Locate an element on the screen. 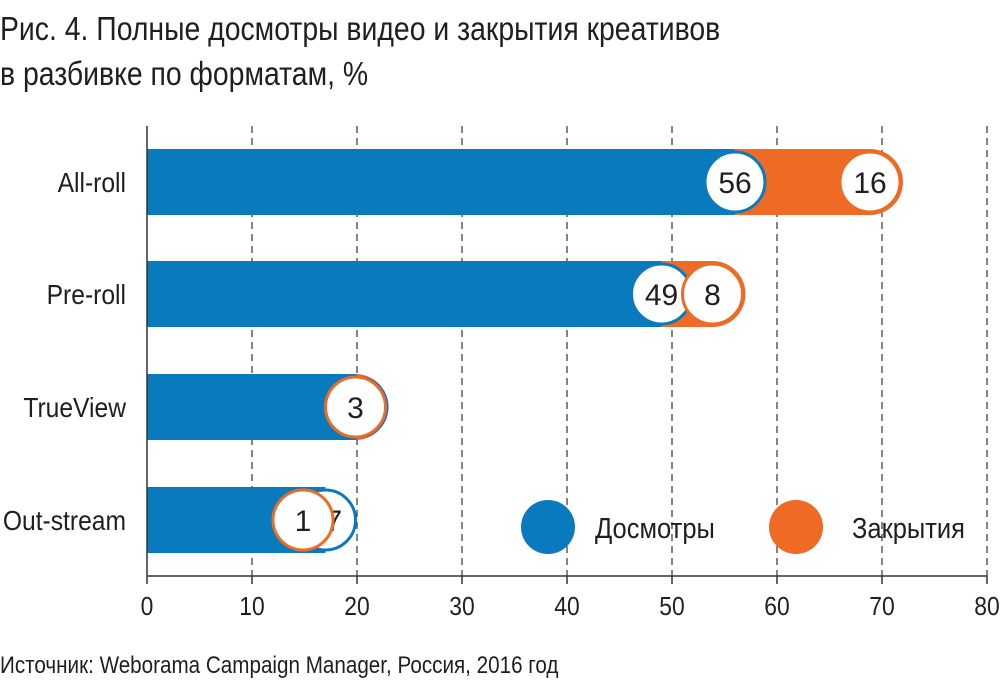 This screenshot has height=688, width=1002. closes-value-label: 8 is located at coordinates (712, 295).